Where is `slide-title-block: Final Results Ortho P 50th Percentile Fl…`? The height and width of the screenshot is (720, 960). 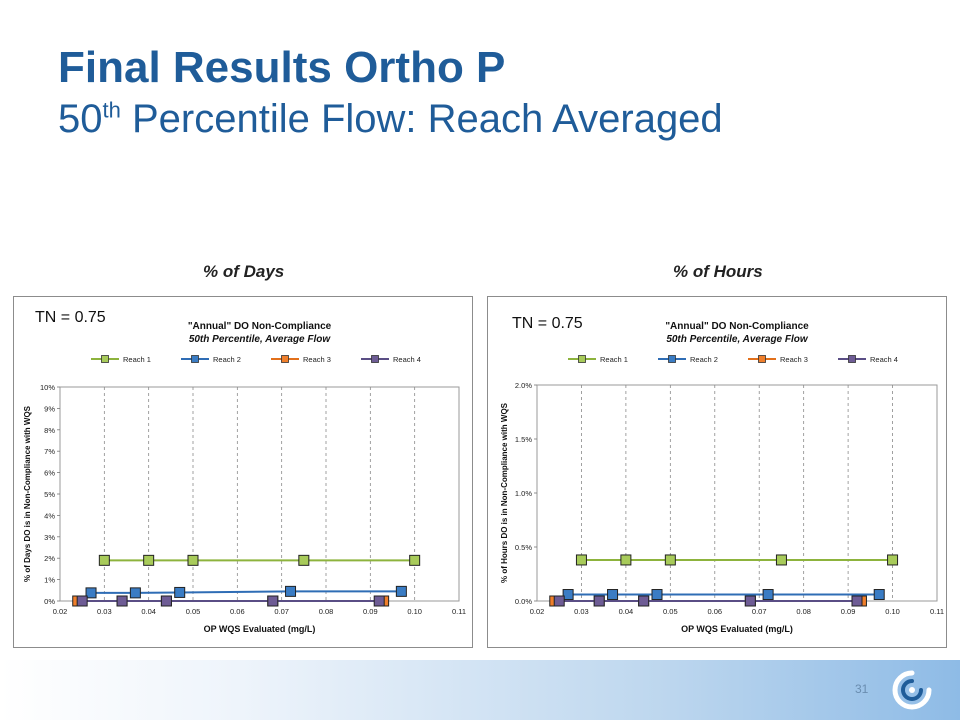 slide-title-block: Final Results Ortho P 50th Percentile Fl… is located at coordinates (390, 93).